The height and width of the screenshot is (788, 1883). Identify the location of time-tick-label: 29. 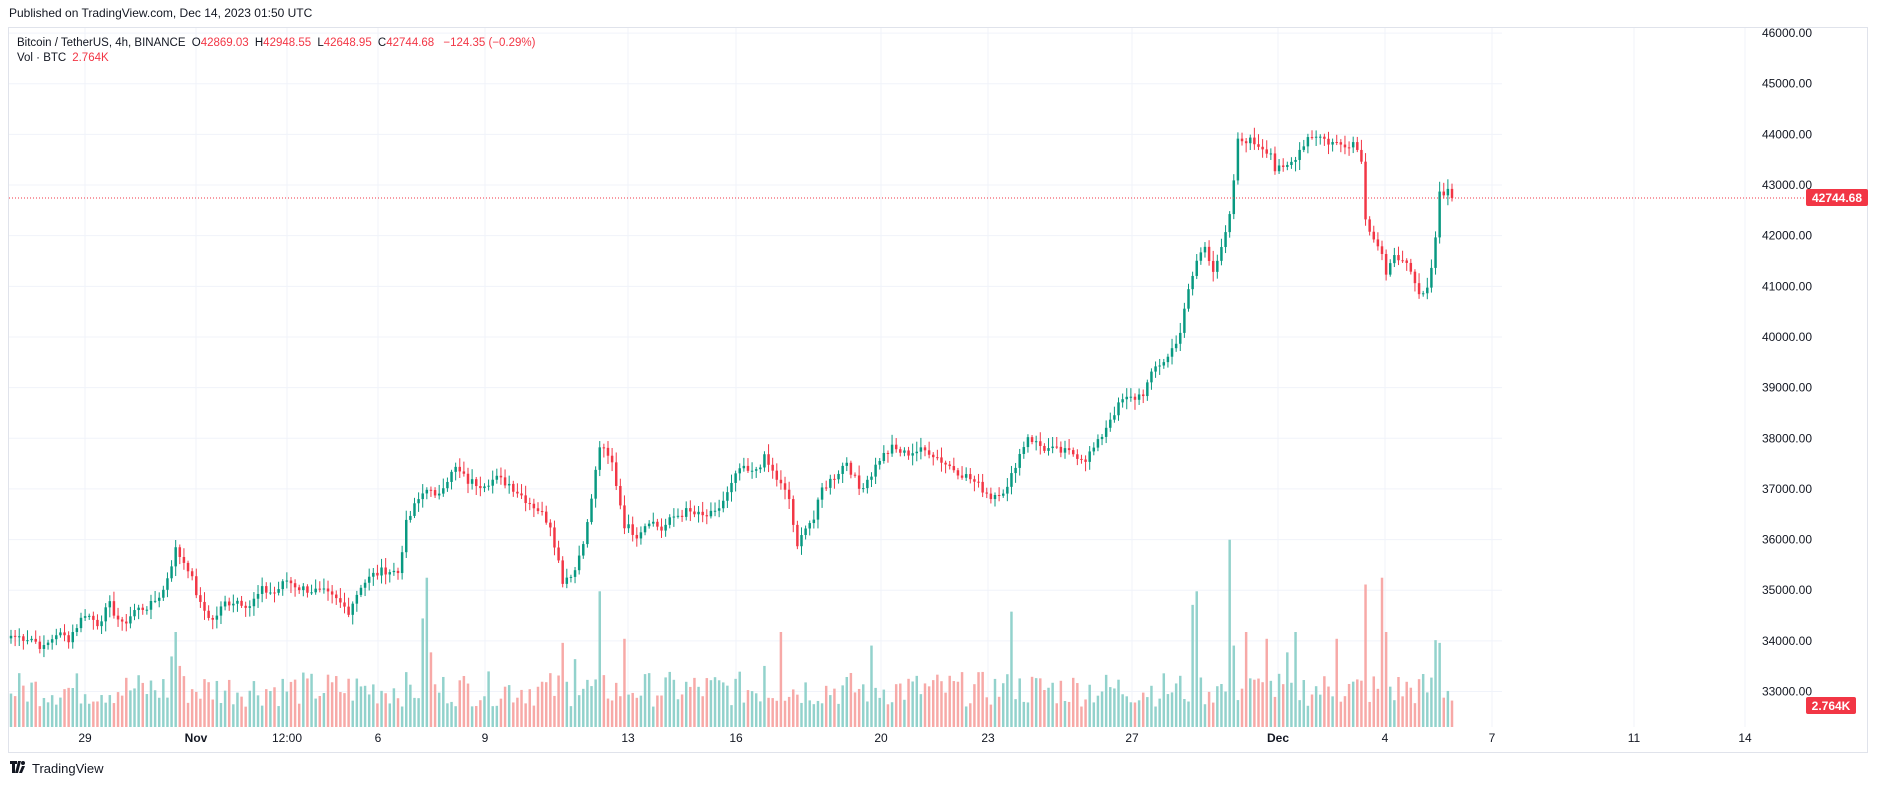
(85, 738).